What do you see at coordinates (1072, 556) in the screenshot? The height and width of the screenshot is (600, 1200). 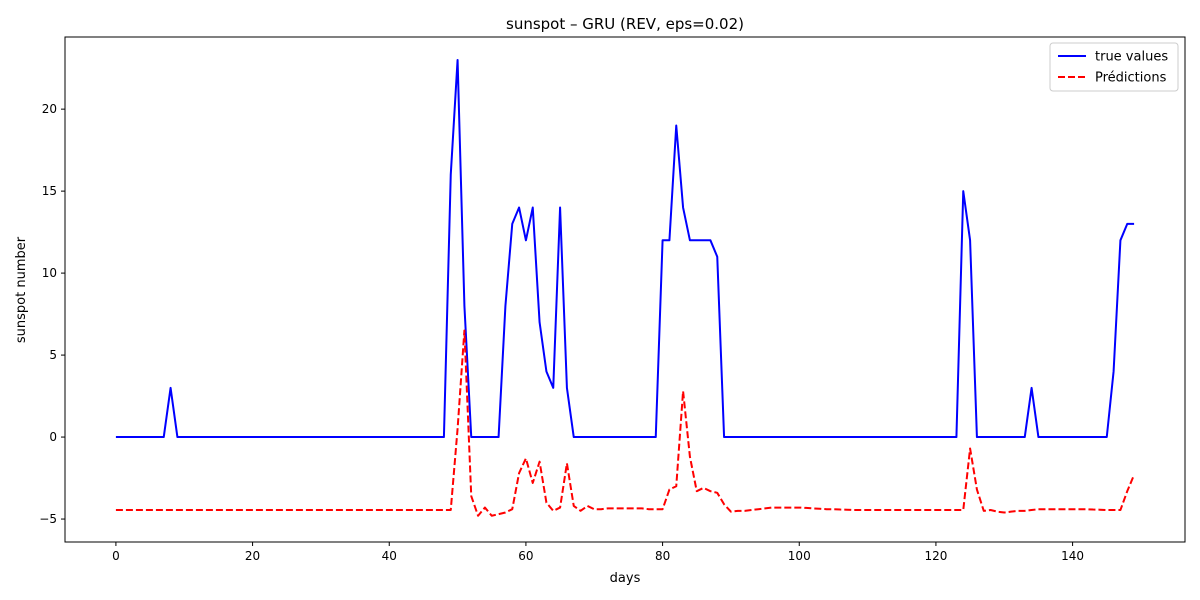 I see `x-tick-label: 140` at bounding box center [1072, 556].